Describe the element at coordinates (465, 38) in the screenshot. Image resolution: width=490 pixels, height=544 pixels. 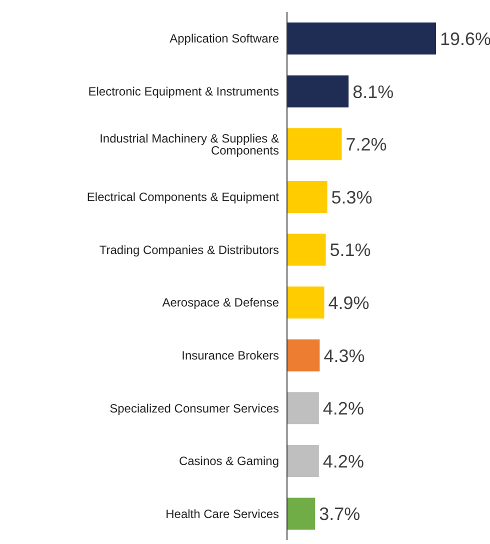
I see `data-label: 19.6%` at that location.